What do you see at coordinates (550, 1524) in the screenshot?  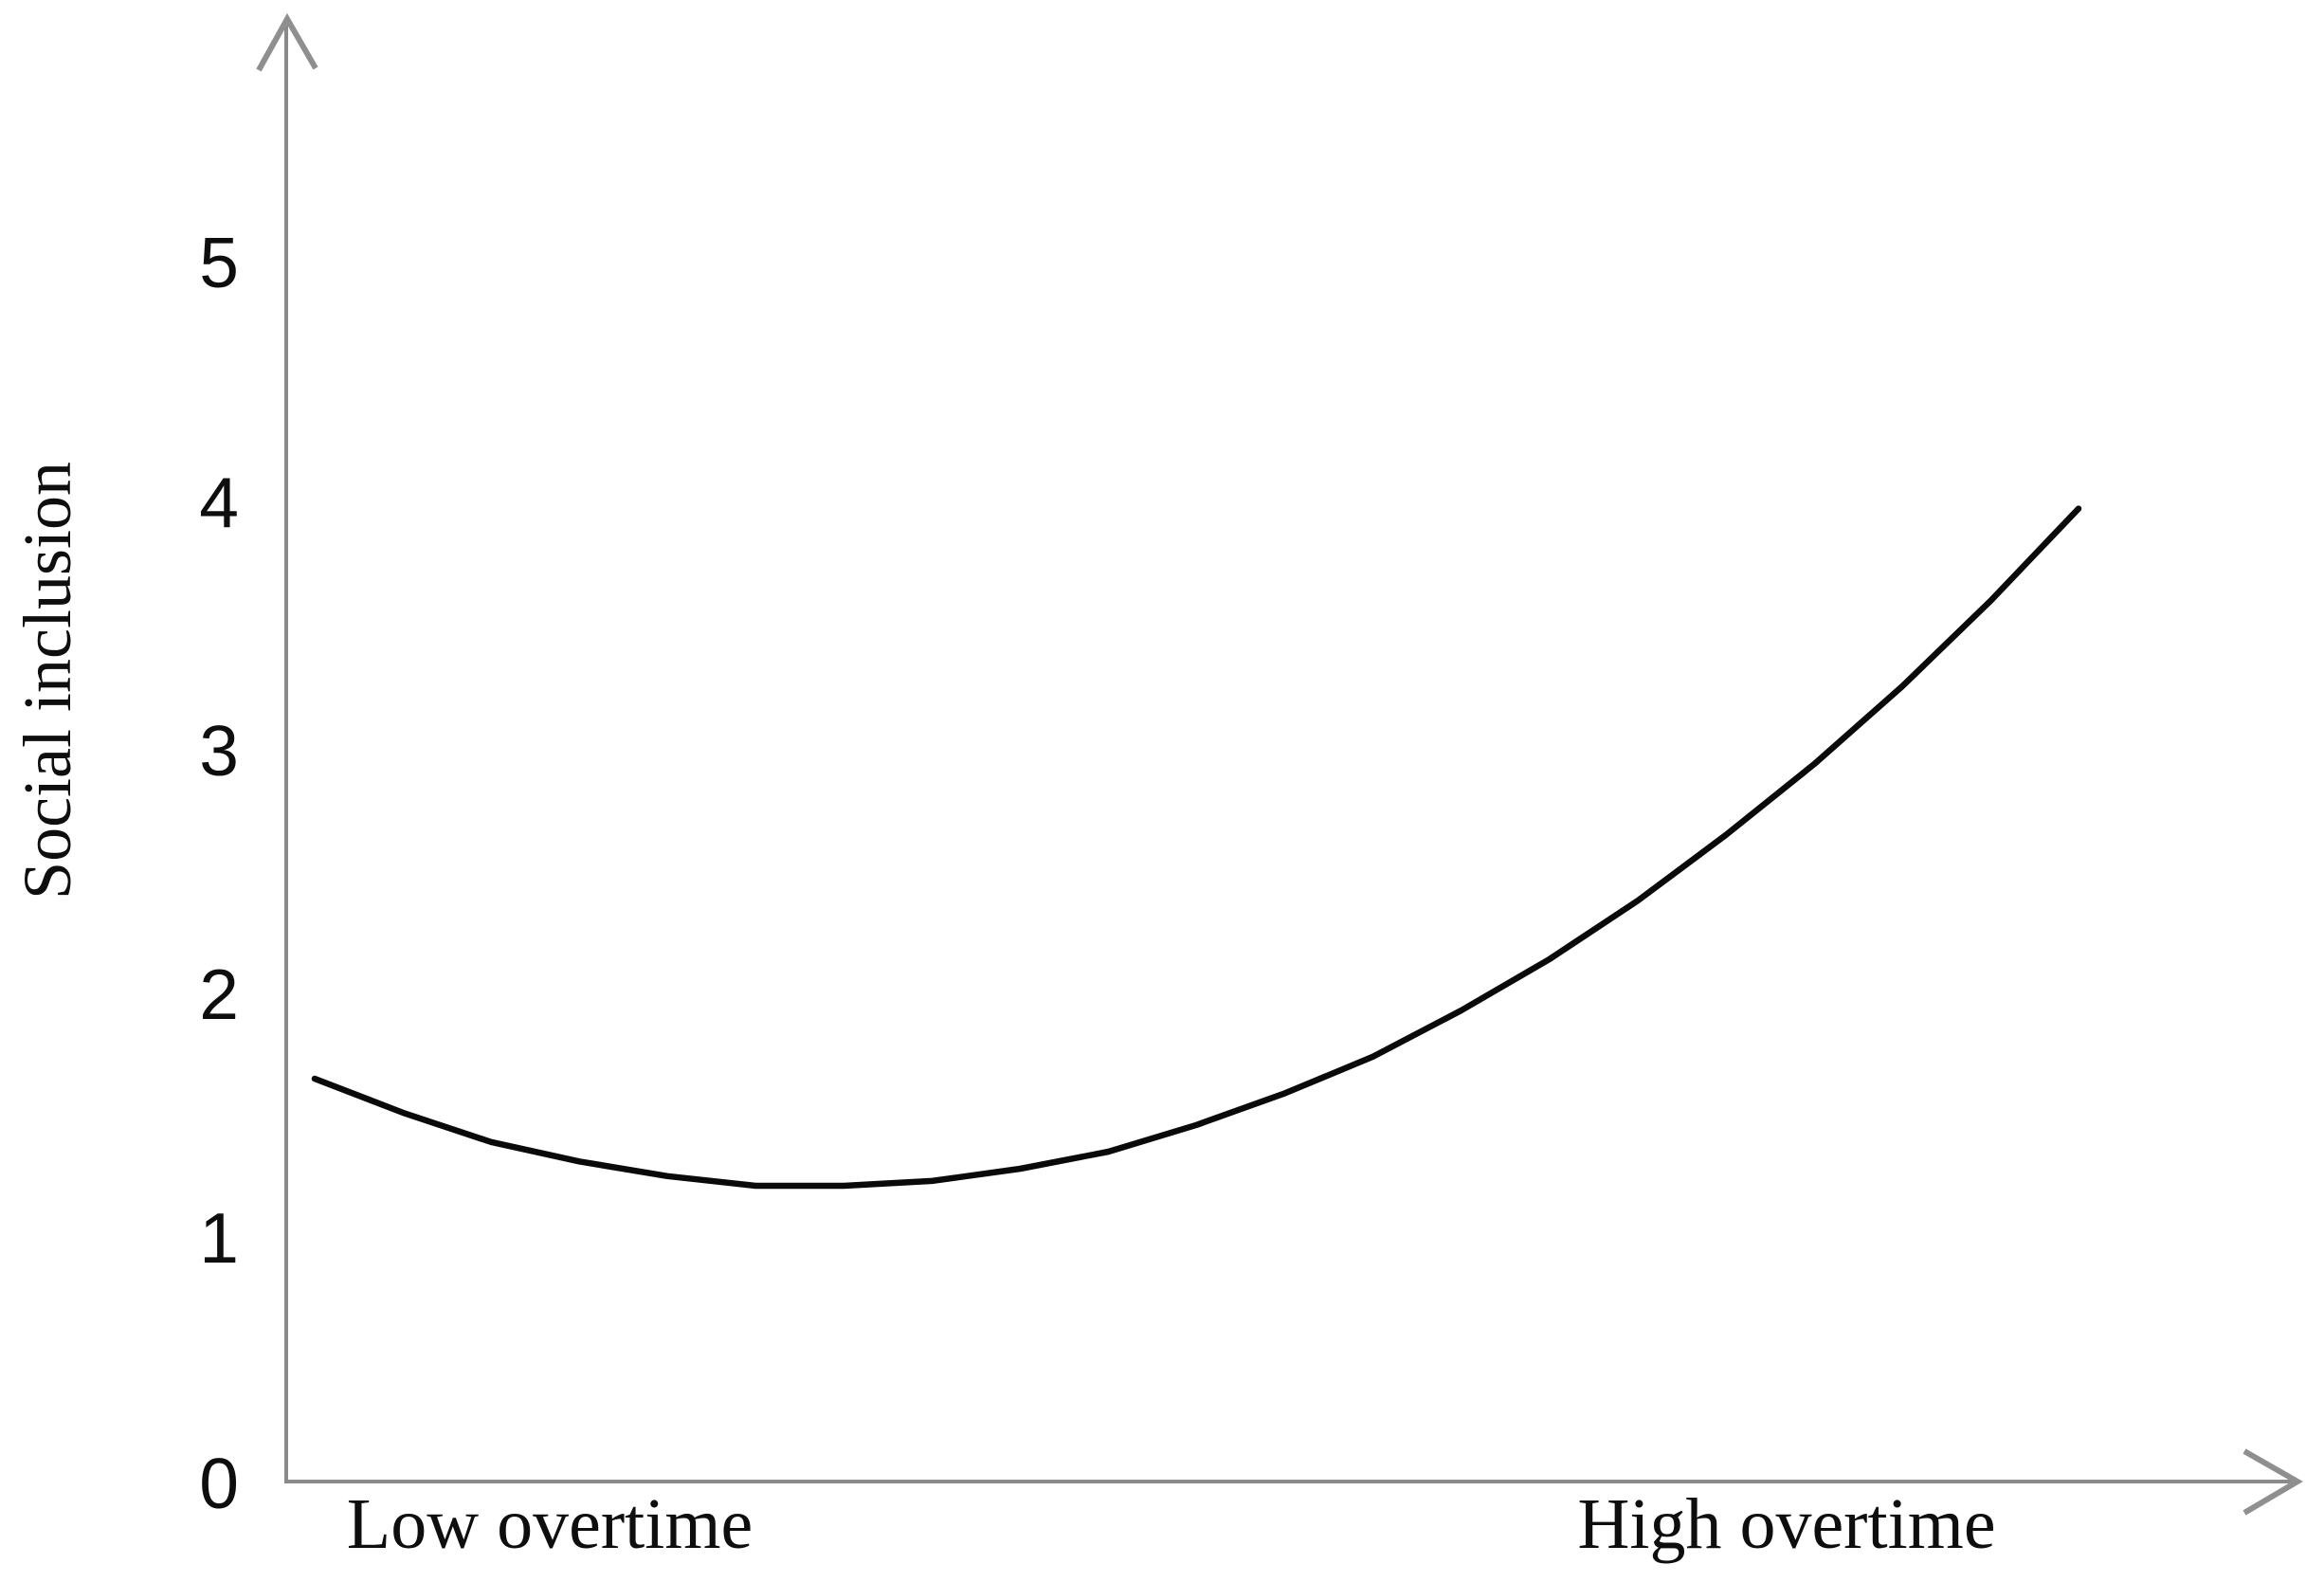 I see `x-label-low-overtime: Low overtime` at bounding box center [550, 1524].